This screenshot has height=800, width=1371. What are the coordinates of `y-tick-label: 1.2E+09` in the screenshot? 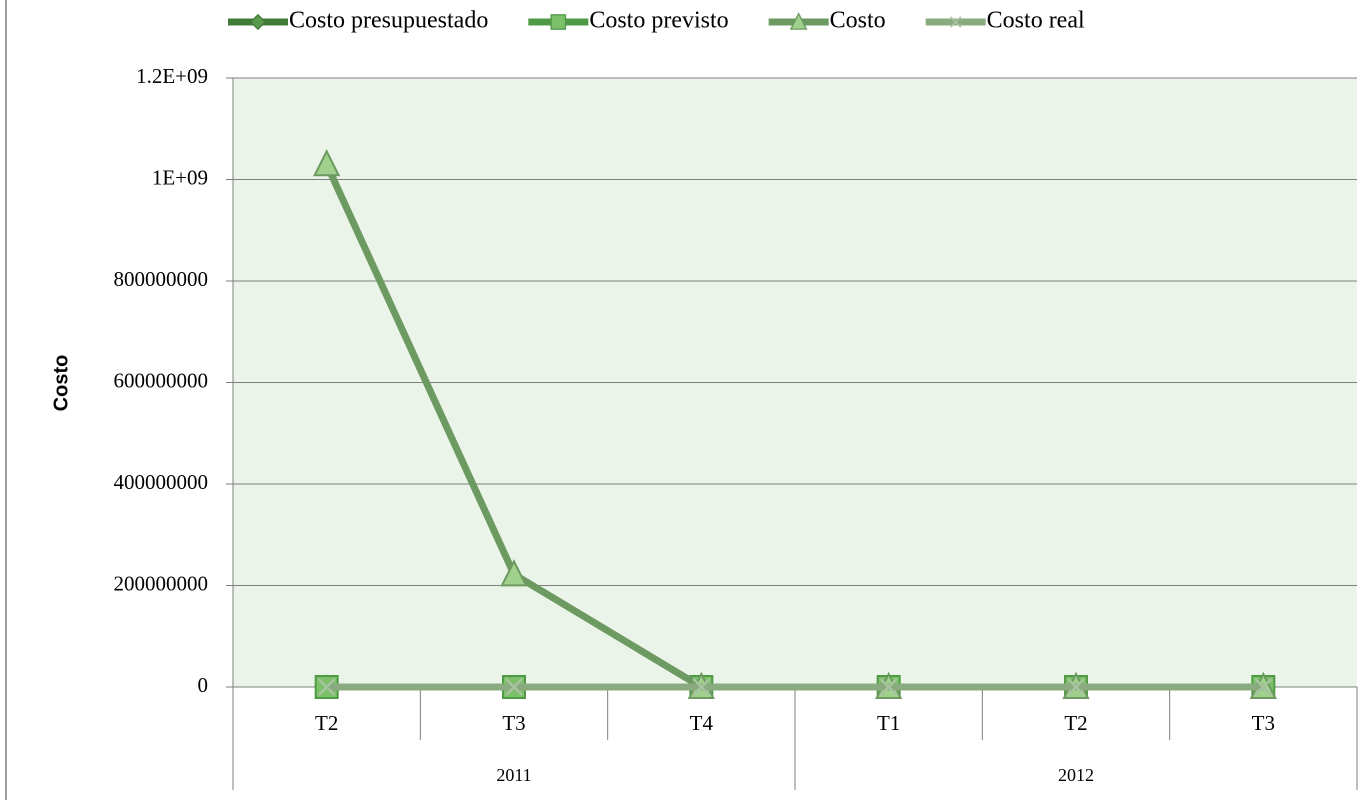 It's located at (172, 76).